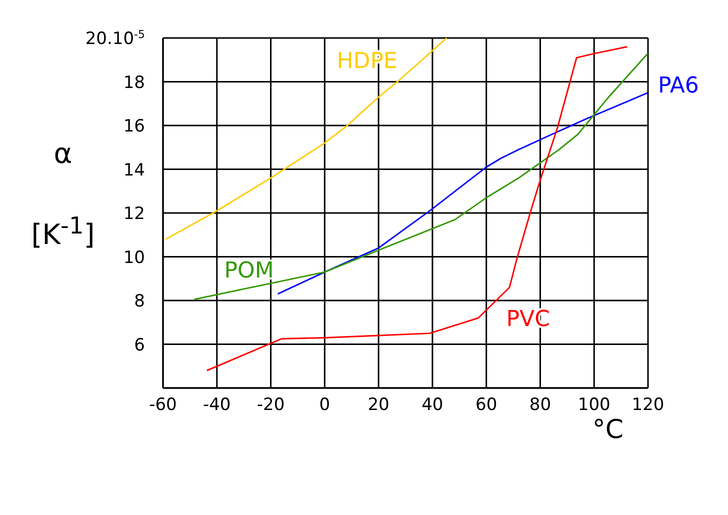 The height and width of the screenshot is (515, 728). What do you see at coordinates (648, 405) in the screenshot?
I see `x-tick-label: 120` at bounding box center [648, 405].